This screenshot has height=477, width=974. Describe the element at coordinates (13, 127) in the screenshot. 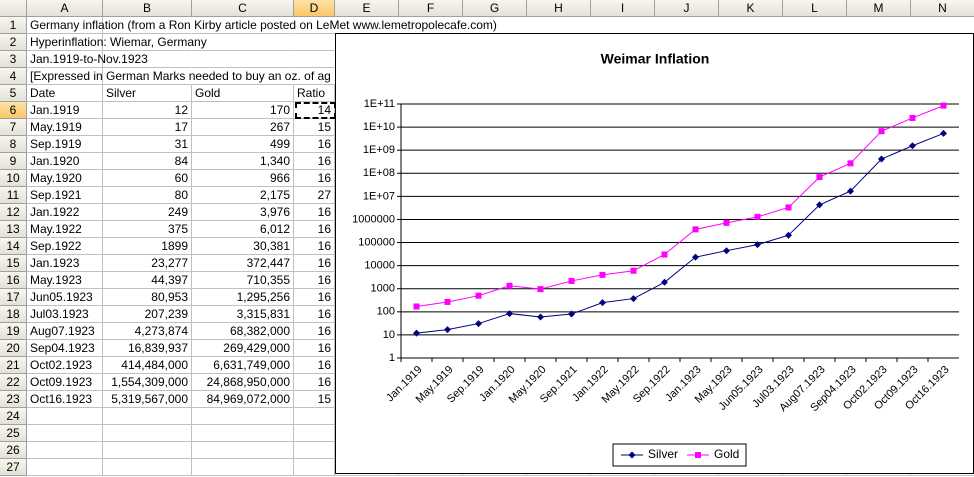

I see `row-header: 7` at that location.